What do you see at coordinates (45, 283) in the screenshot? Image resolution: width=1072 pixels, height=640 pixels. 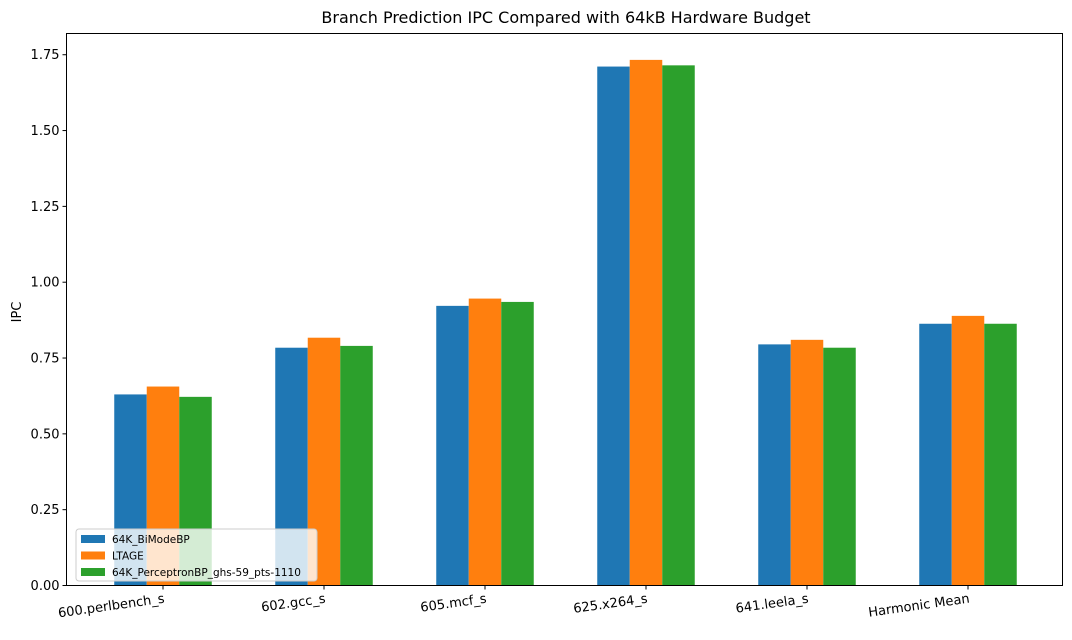 I see `y-tick-label: 1.00` at bounding box center [45, 283].